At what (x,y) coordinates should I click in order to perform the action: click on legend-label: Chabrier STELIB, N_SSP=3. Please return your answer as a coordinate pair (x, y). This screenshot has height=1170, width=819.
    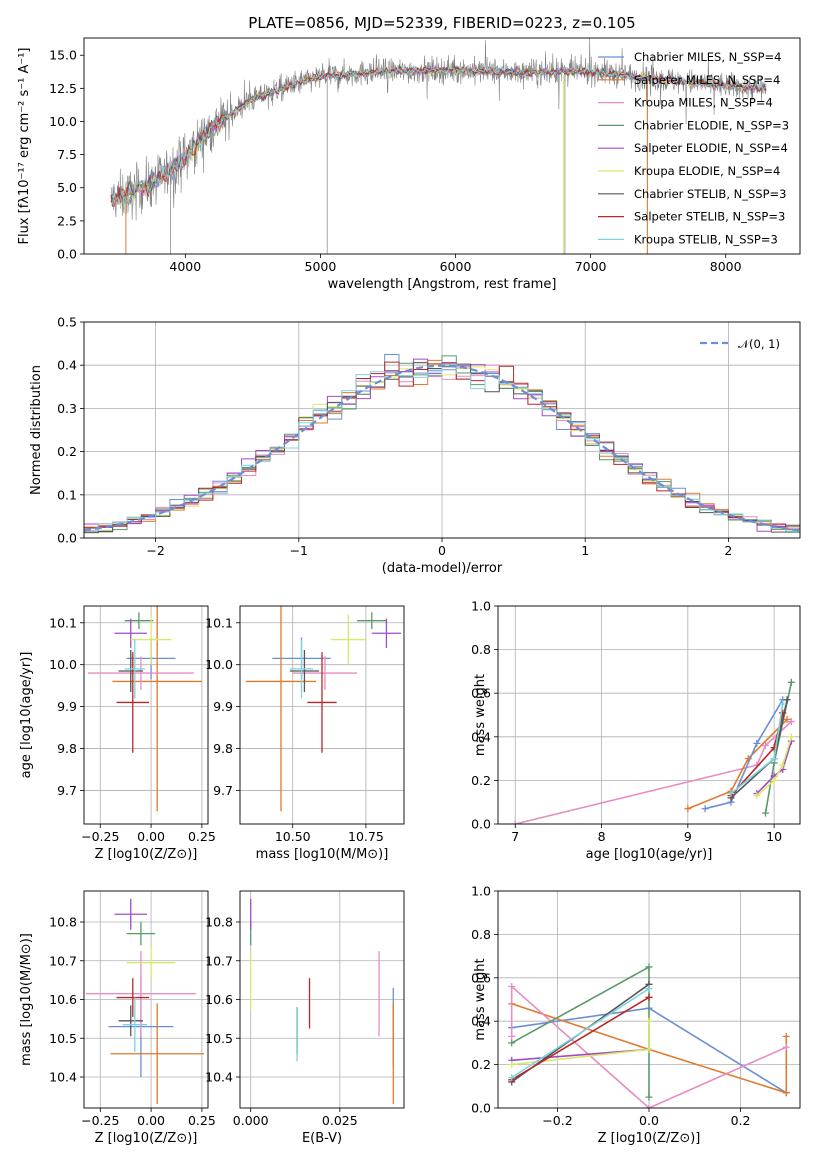
    Looking at the image, I should click on (710, 194).